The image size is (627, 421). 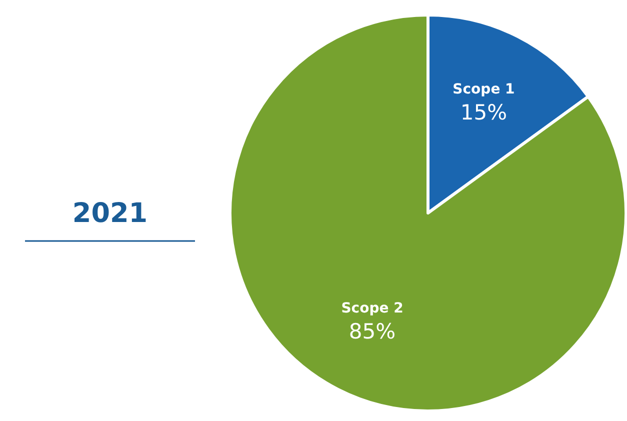 What do you see at coordinates (372, 308) in the screenshot?
I see `slice-label: Scope 2` at bounding box center [372, 308].